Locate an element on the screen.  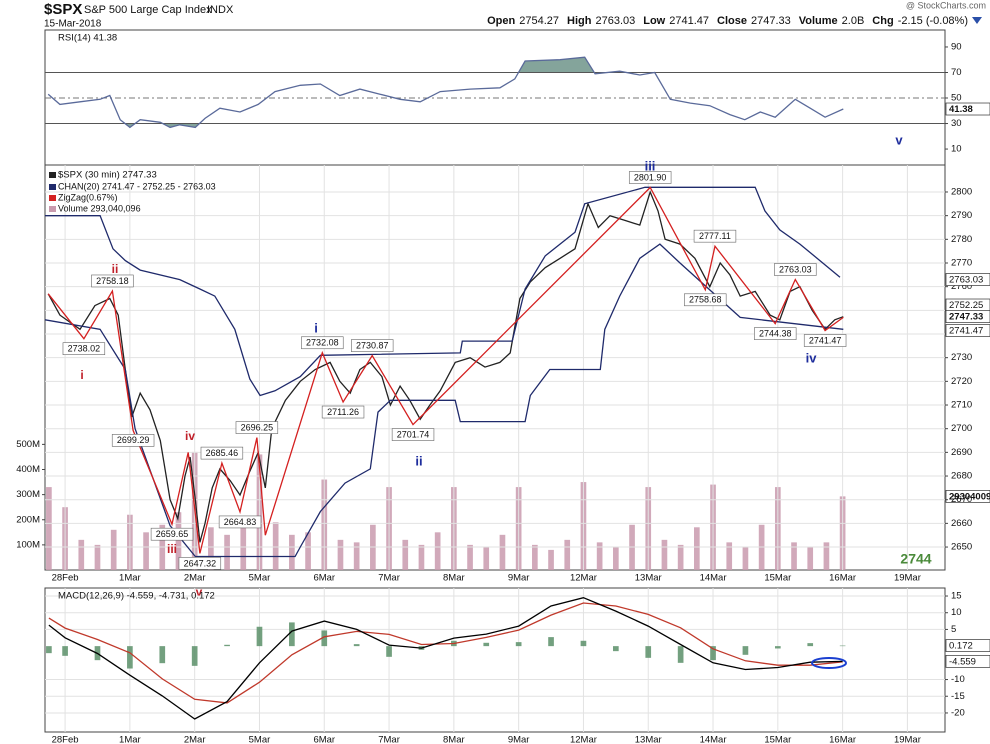
y-tick-label: 2670 is located at coordinates (961, 499).